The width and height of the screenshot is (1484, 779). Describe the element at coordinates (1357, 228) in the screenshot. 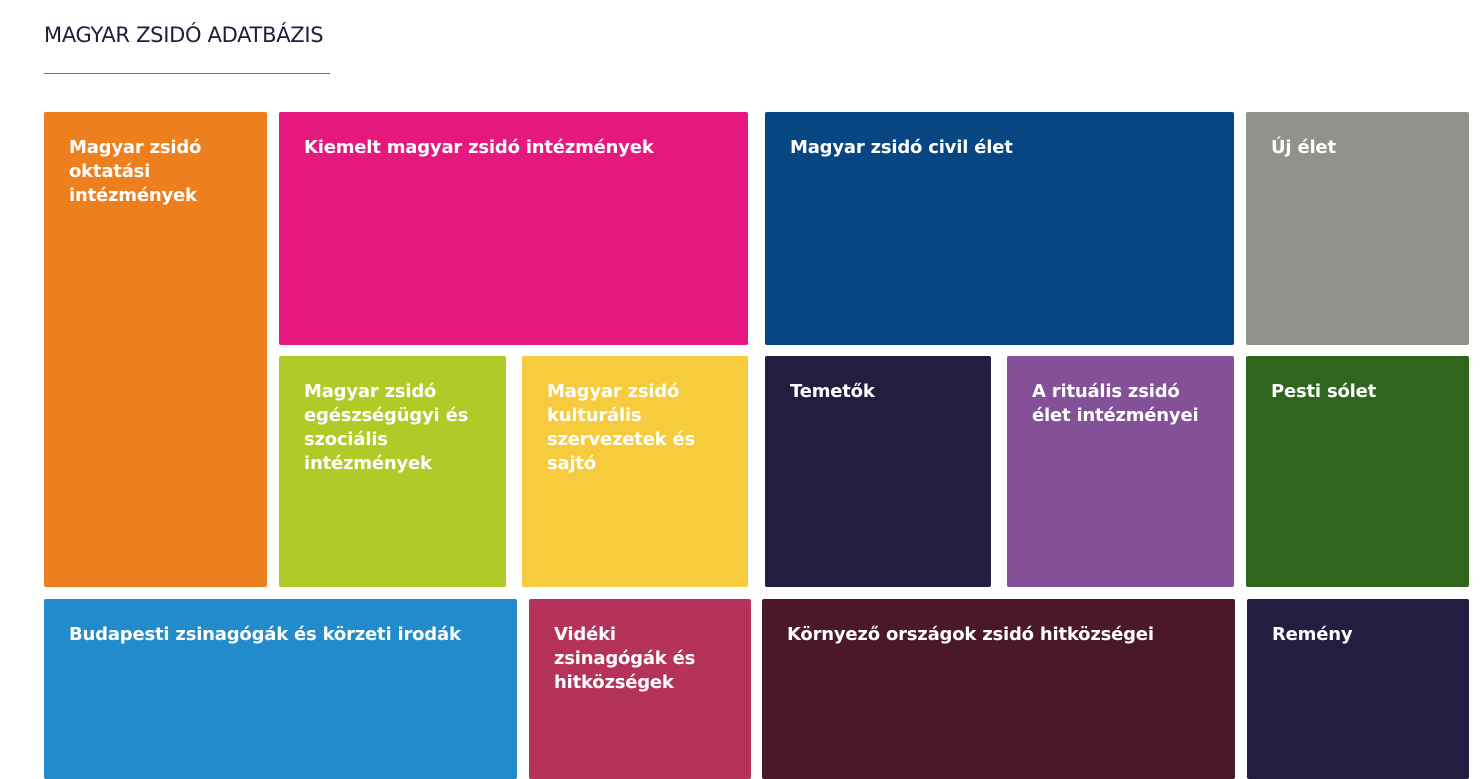

I see `tile-uj-elet: Új élet` at that location.